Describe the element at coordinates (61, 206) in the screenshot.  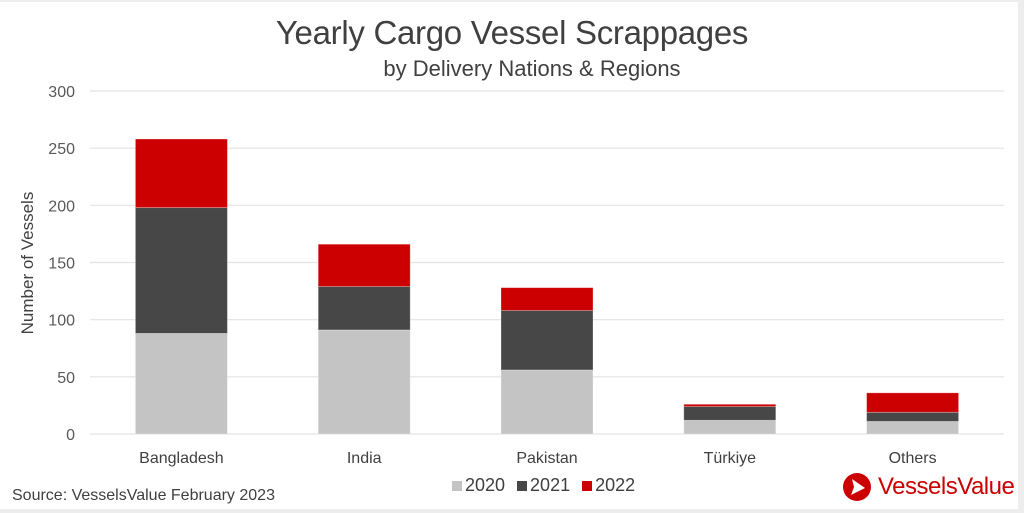
I see `y-tick-label: 200` at that location.